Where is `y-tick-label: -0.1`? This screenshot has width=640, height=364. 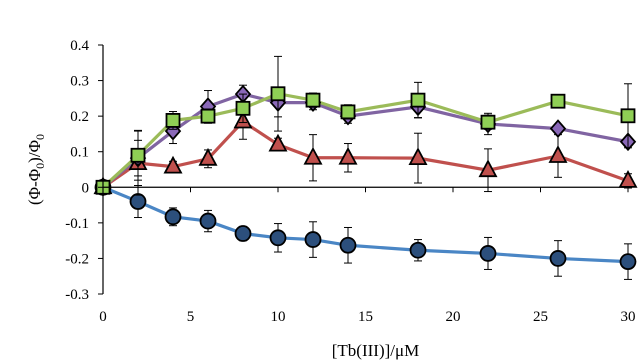 y-tick-label: -0.1 is located at coordinates (77, 224).